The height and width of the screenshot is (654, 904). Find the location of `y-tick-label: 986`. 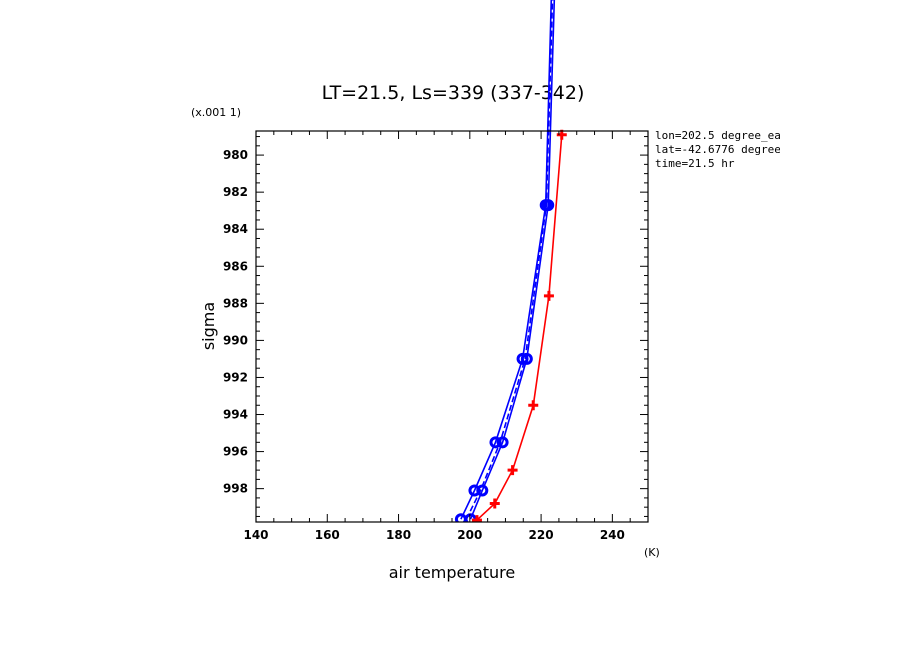

y-tick-label: 986 is located at coordinates (235, 266).